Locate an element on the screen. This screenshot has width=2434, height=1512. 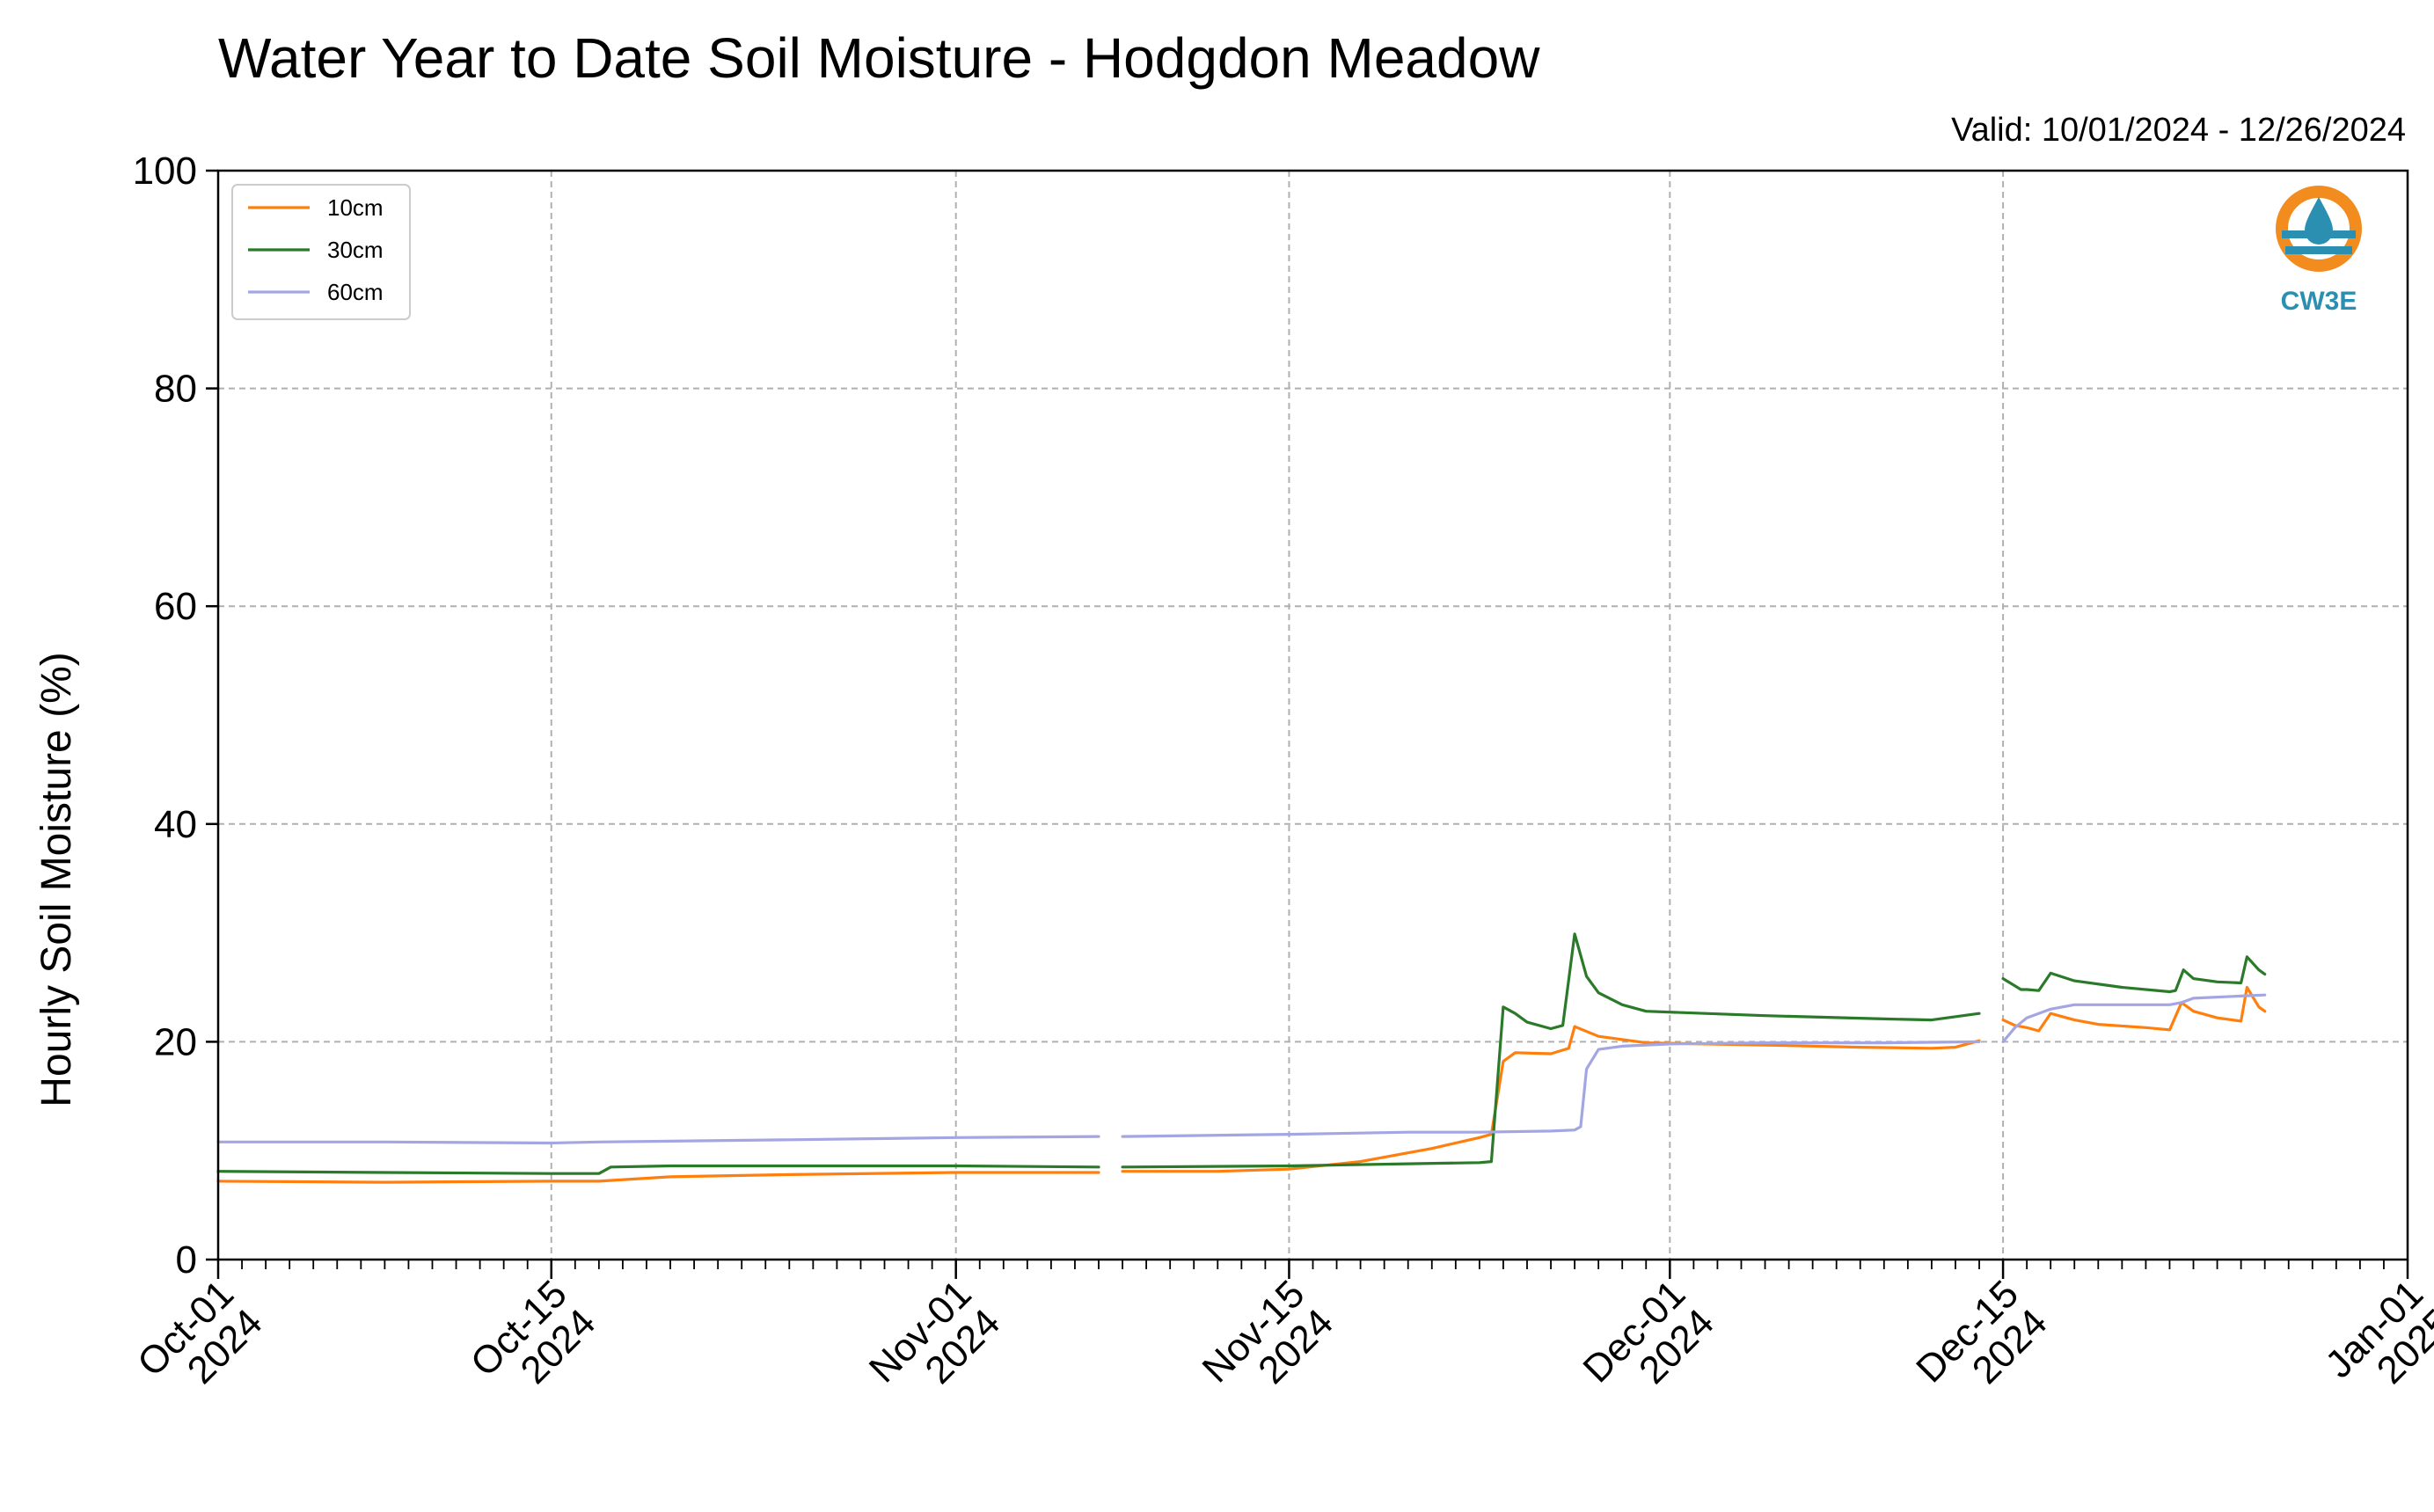
legend-box is located at coordinates (321, 252).